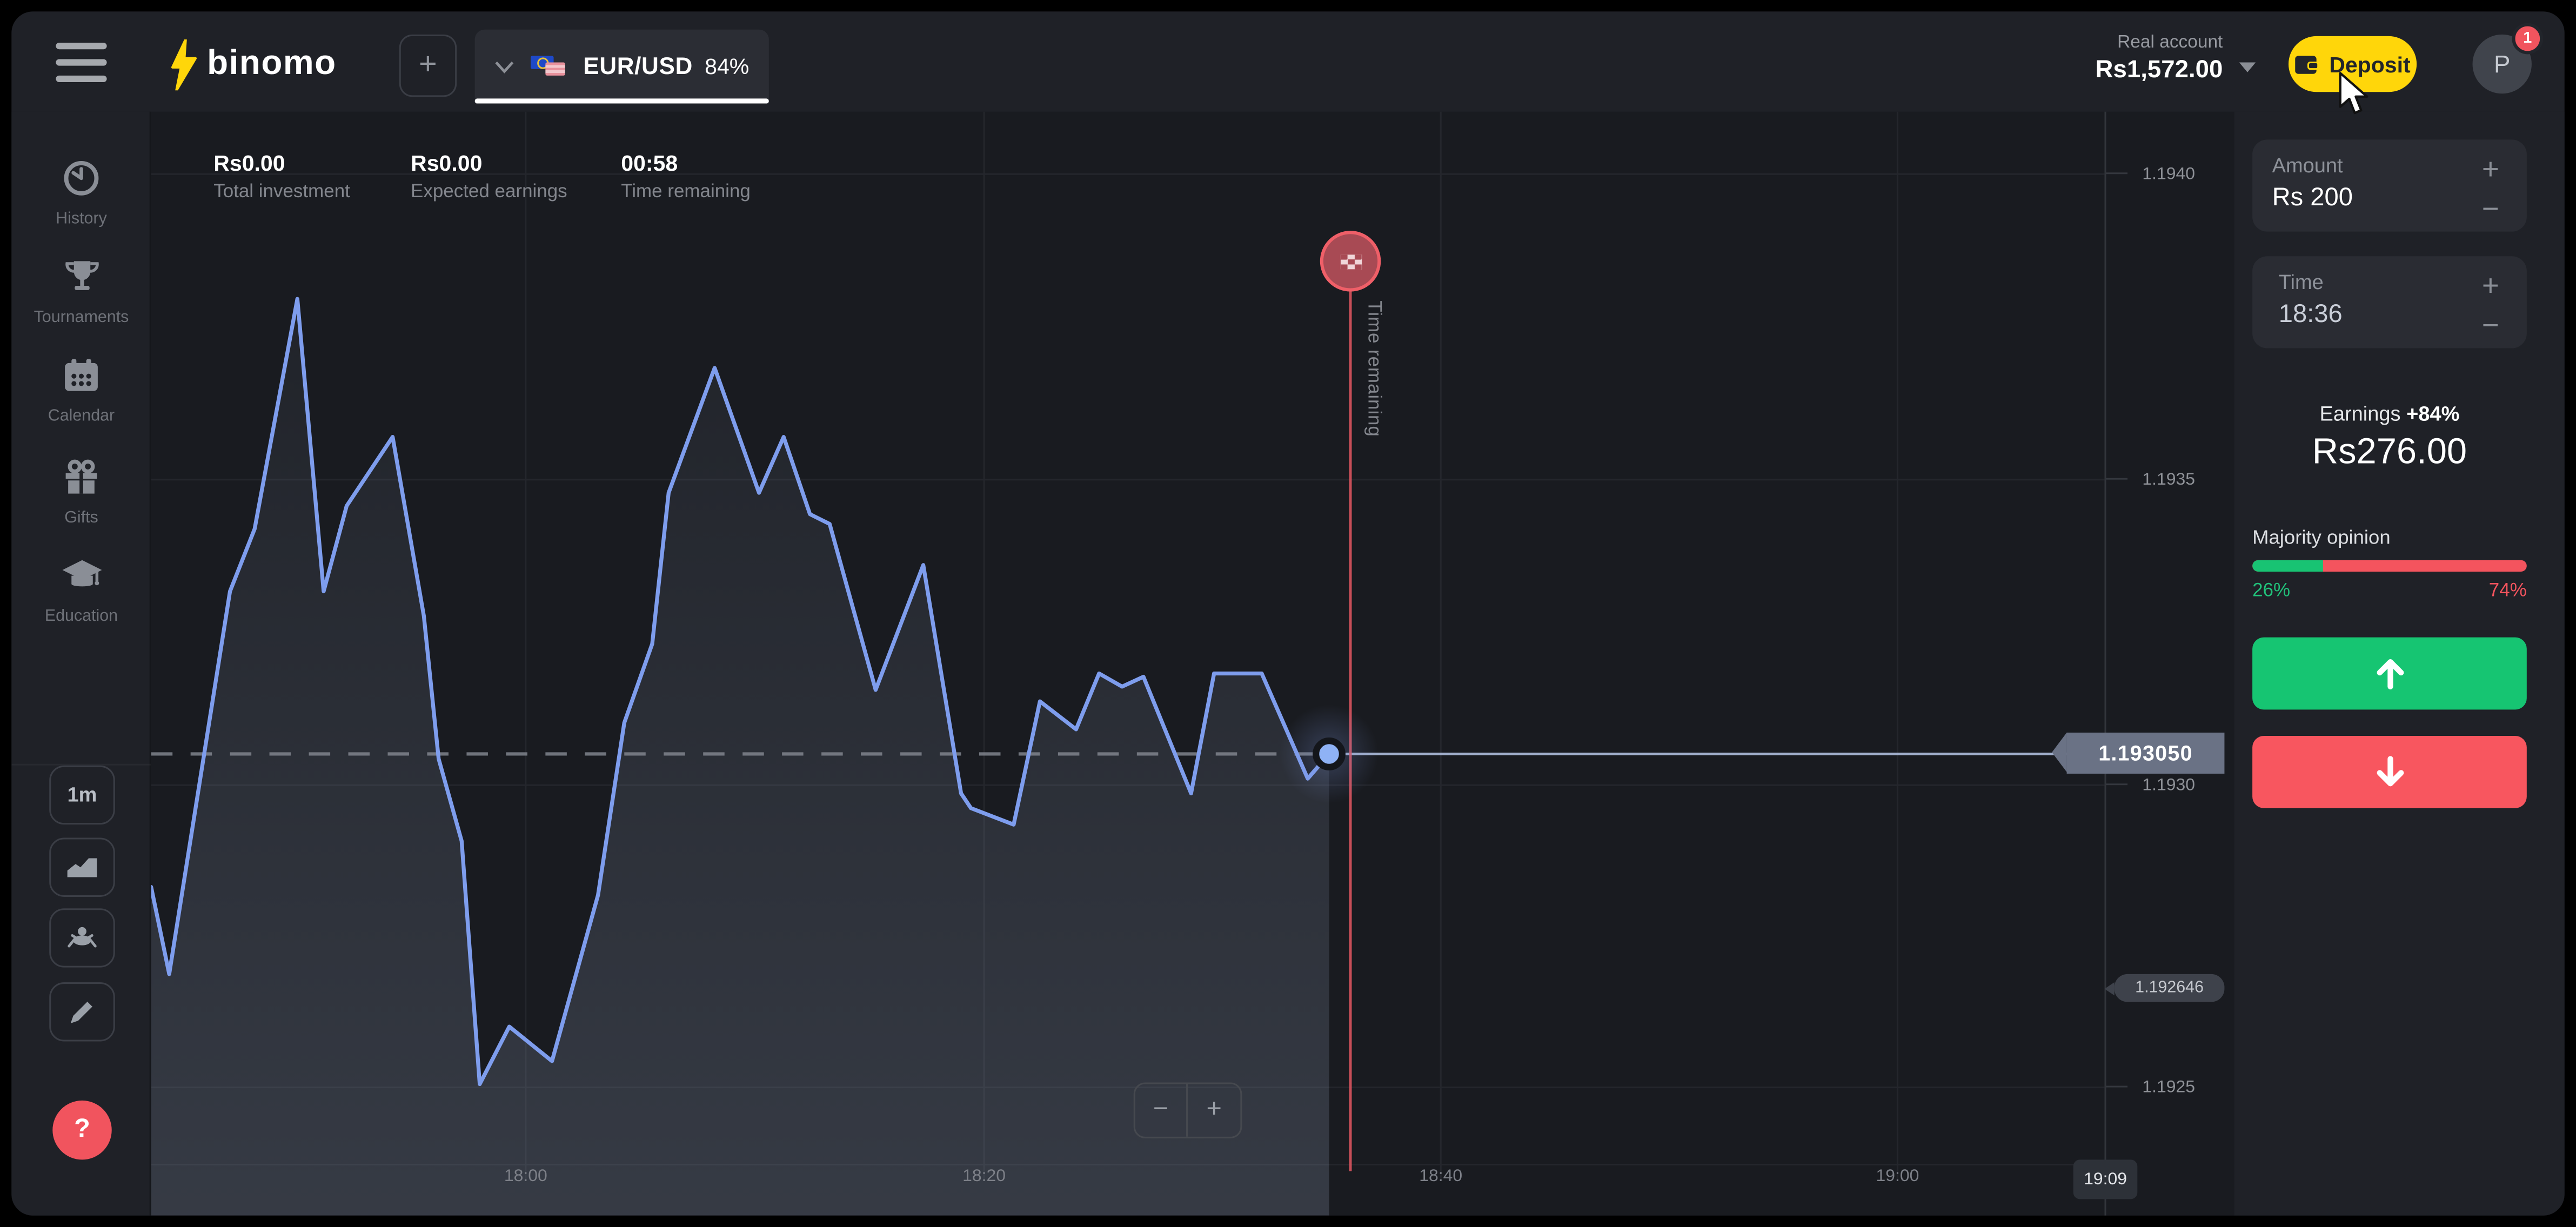 The height and width of the screenshot is (1227, 2576). I want to click on app-logo: binomo, so click(253, 64).